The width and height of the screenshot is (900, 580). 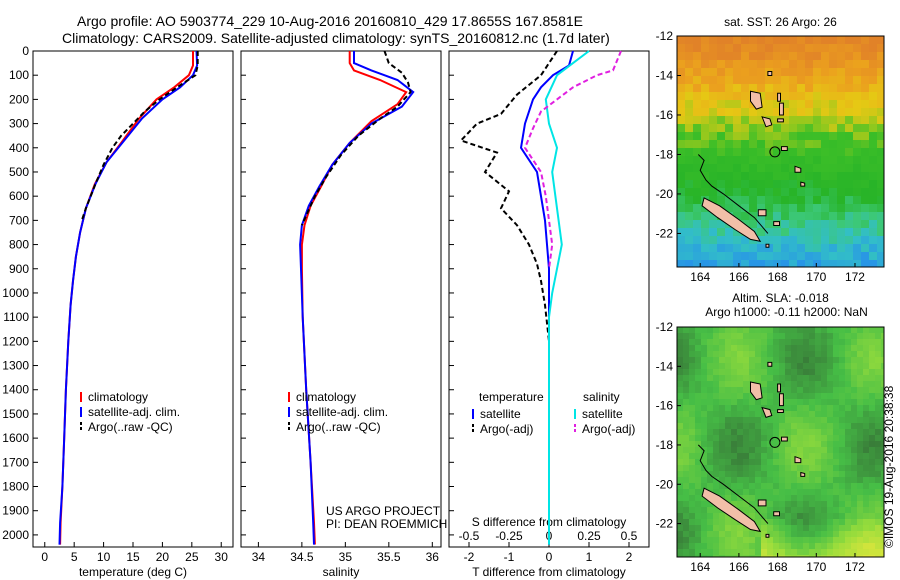 What do you see at coordinates (192, 557) in the screenshot?
I see `x-tick-label: 25` at bounding box center [192, 557].